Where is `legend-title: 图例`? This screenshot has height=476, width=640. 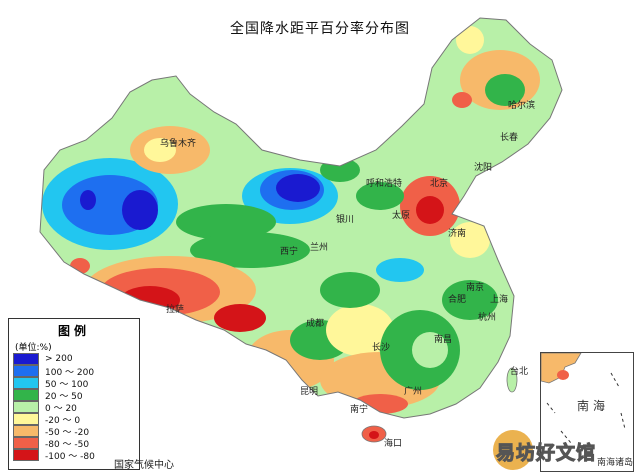
legend-title: 图例 is located at coordinates (73, 331).